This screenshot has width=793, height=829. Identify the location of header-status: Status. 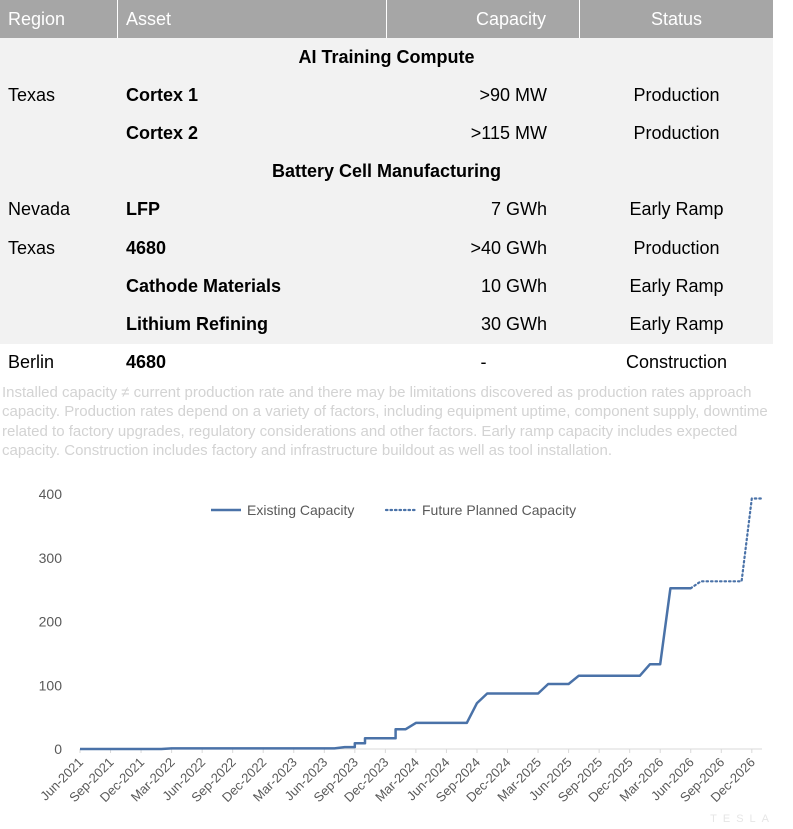
(676, 18).